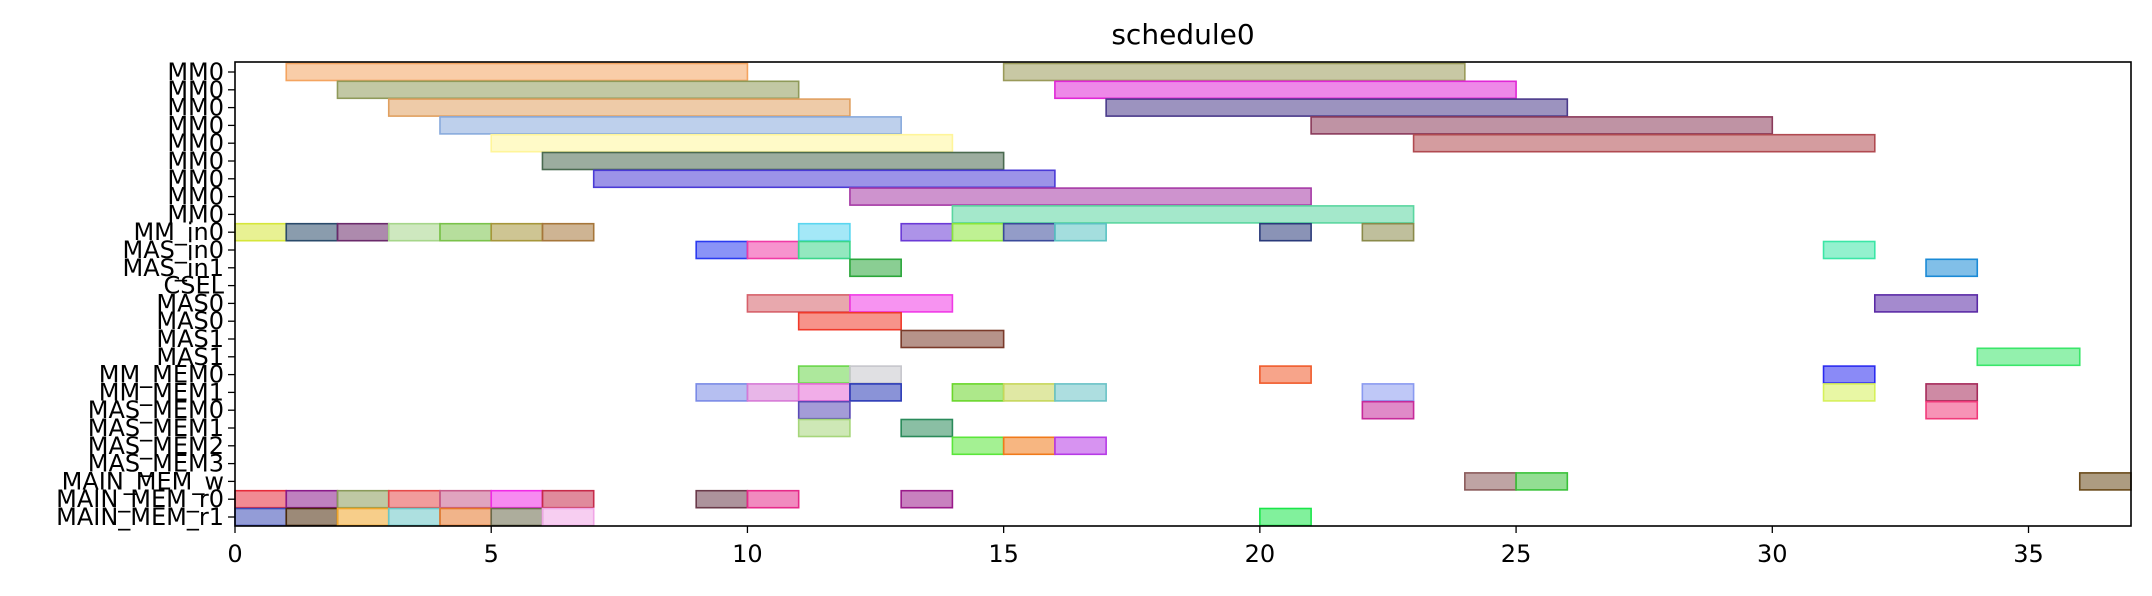 The image size is (2152, 596). I want to click on x-tick-label: 5, so click(491, 554).